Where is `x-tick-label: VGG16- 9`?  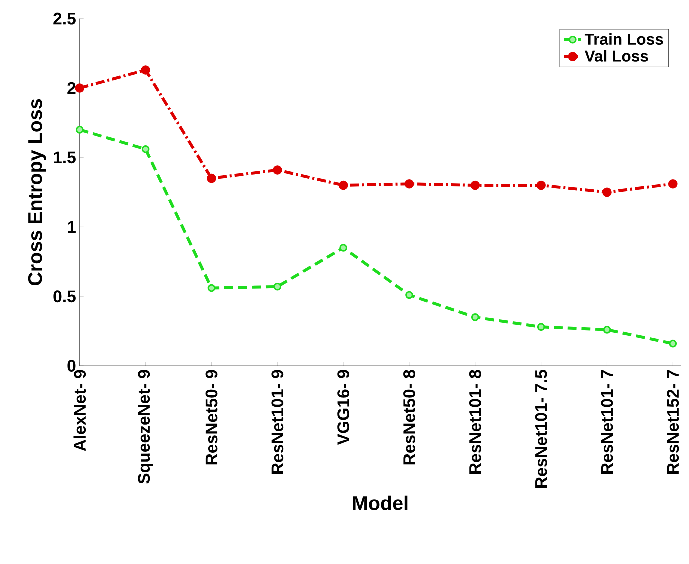
x-tick-label: VGG16- 9 is located at coordinates (344, 407).